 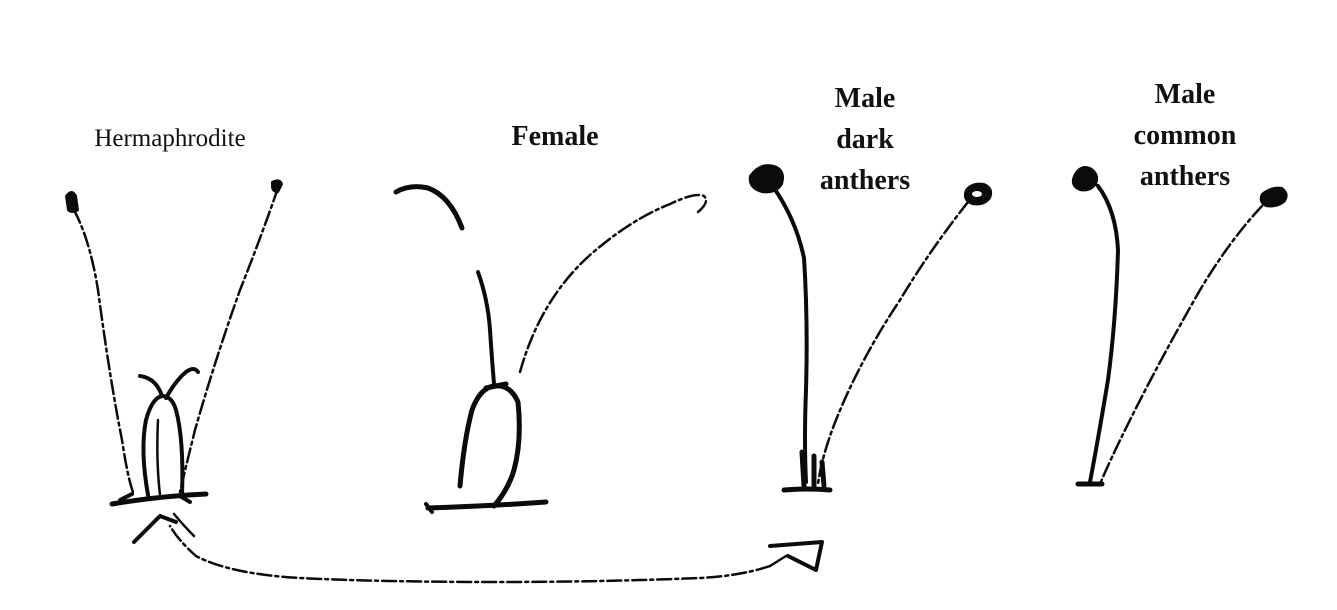 I want to click on label-male-dark-line-3: anthers, so click(x=865, y=180).